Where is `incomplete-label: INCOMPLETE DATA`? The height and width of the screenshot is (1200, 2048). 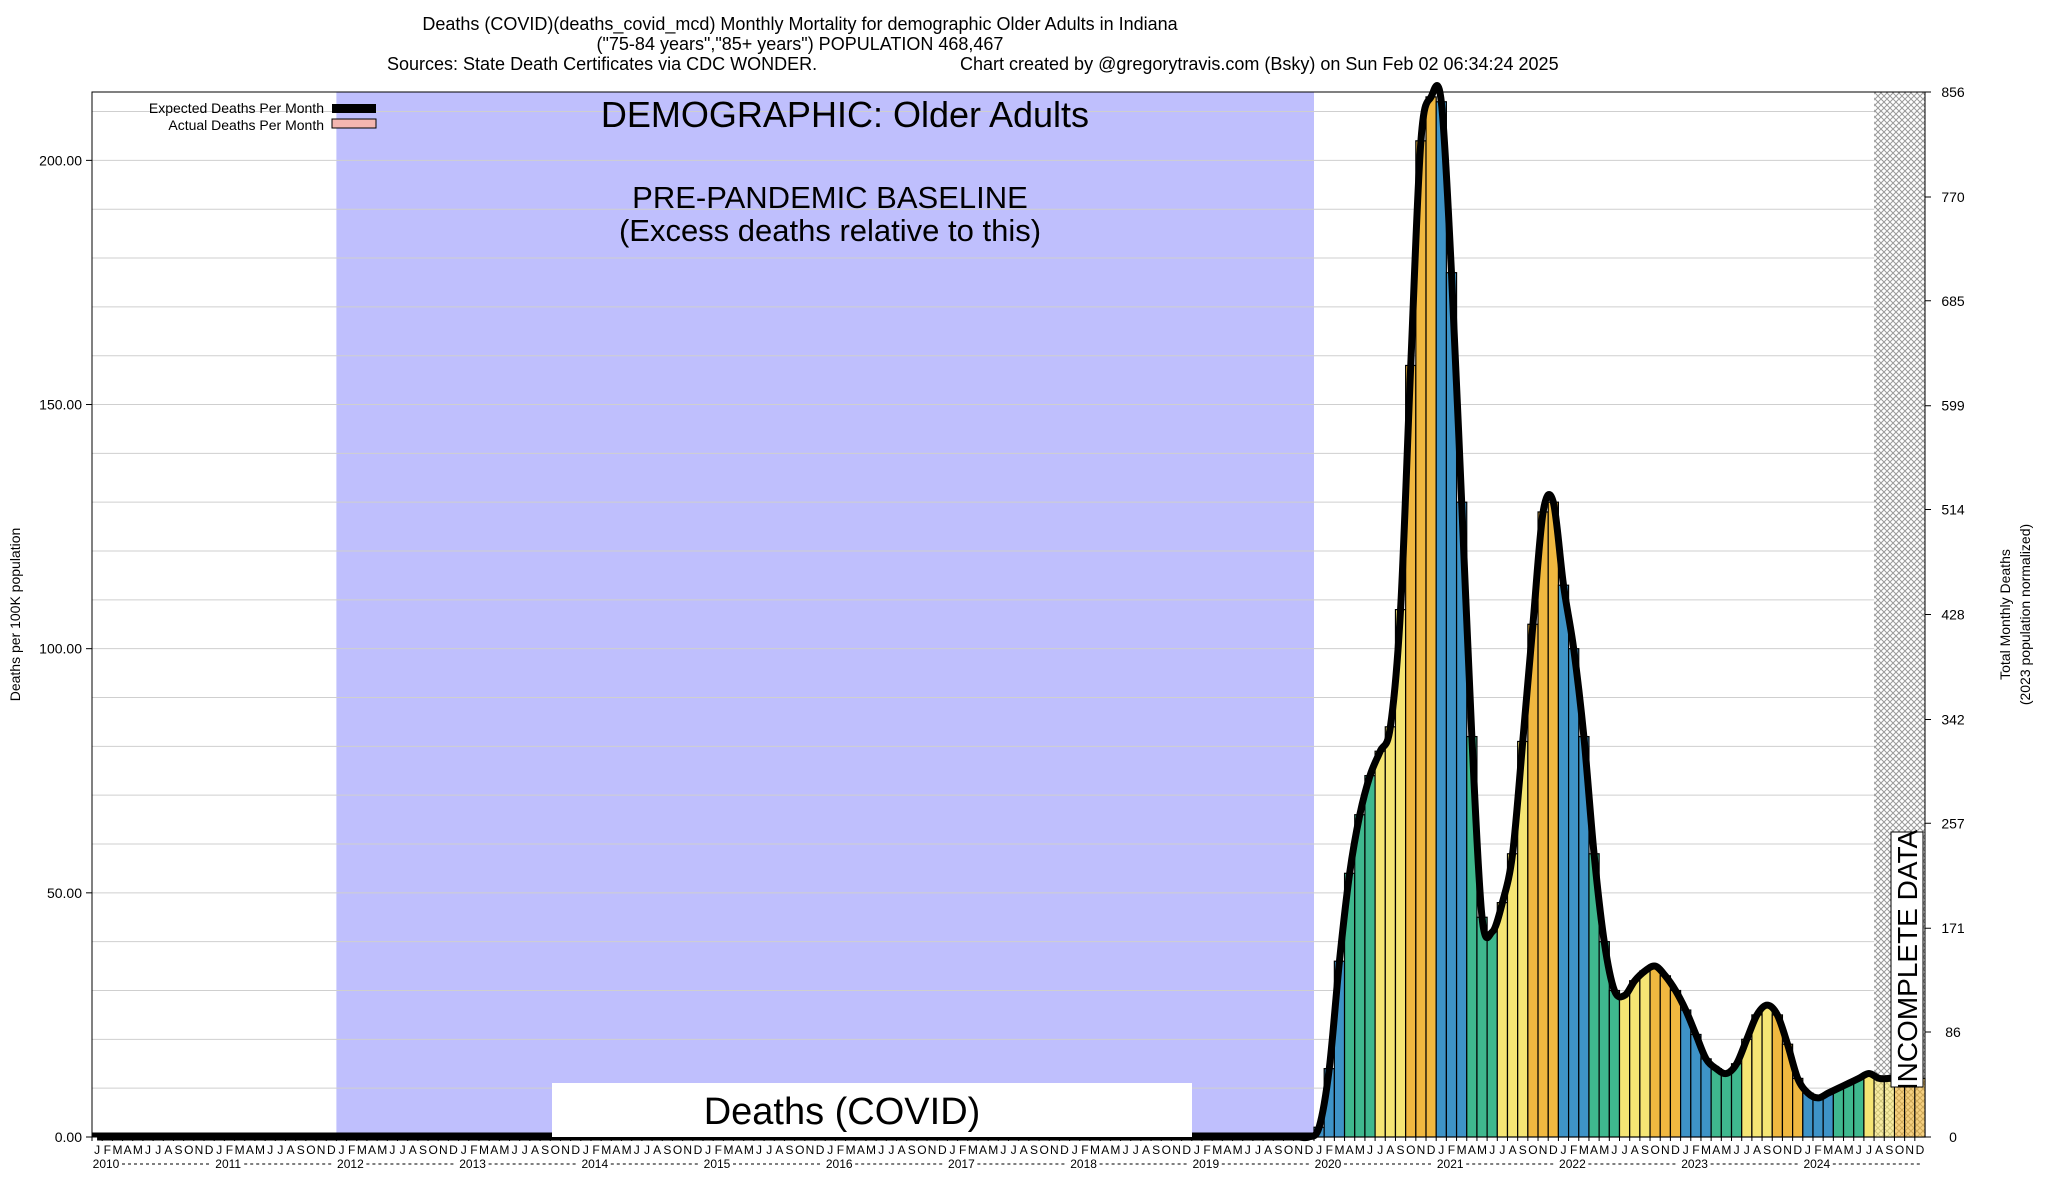
incomplete-label: INCOMPLETE DATA is located at coordinates (1907, 960).